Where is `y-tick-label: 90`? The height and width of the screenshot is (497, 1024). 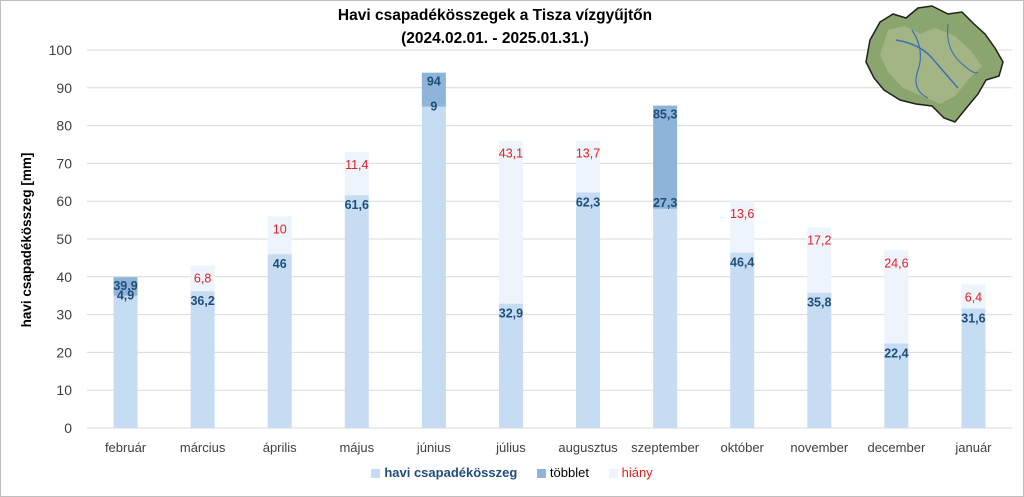 y-tick-label: 90 is located at coordinates (64, 88).